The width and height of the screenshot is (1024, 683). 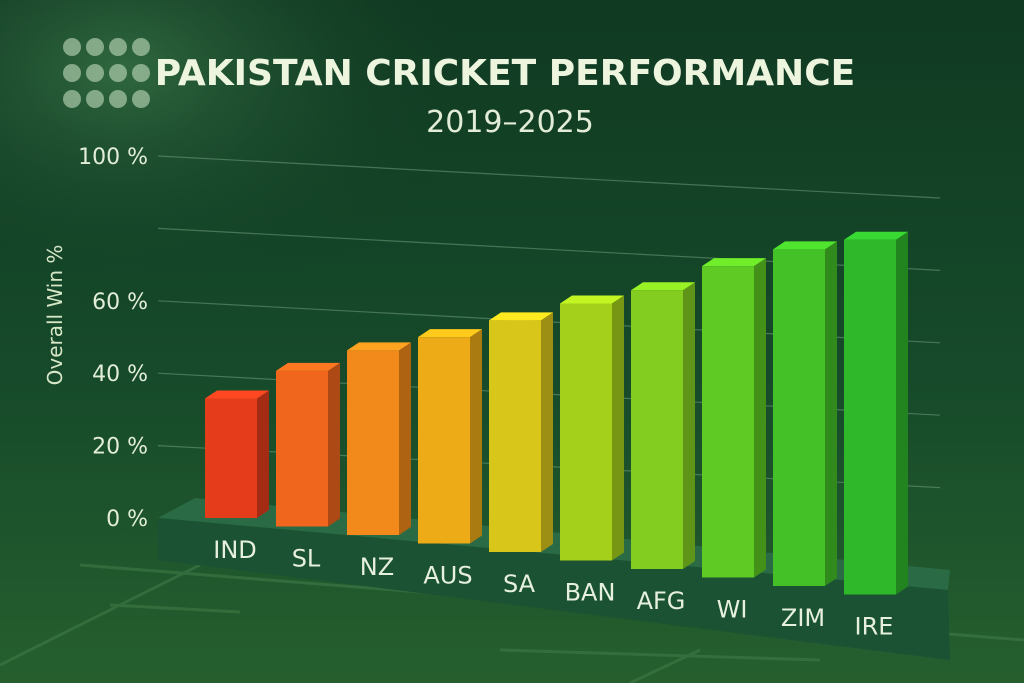 What do you see at coordinates (519, 584) in the screenshot?
I see `x-tick-label: SA` at bounding box center [519, 584].